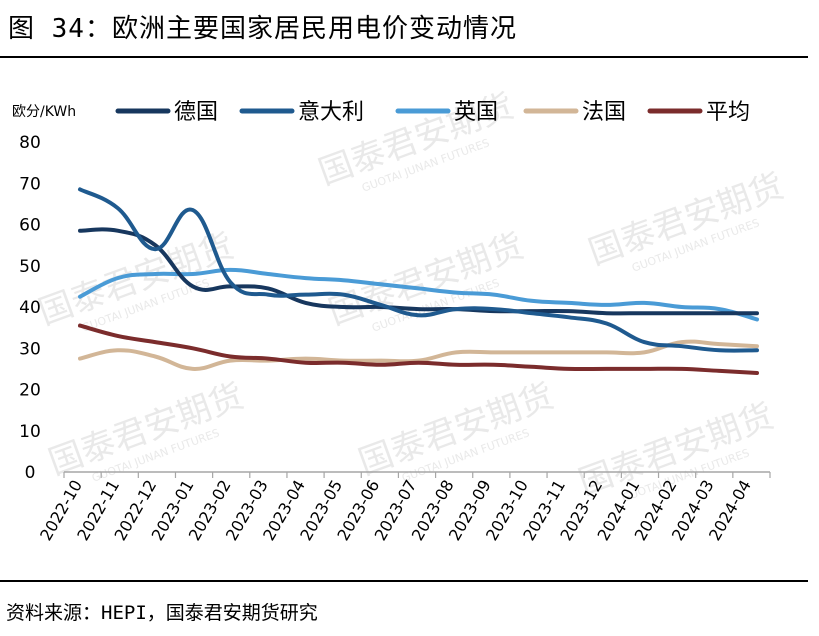  I want to click on y-tick-label: 0, so click(30, 473).